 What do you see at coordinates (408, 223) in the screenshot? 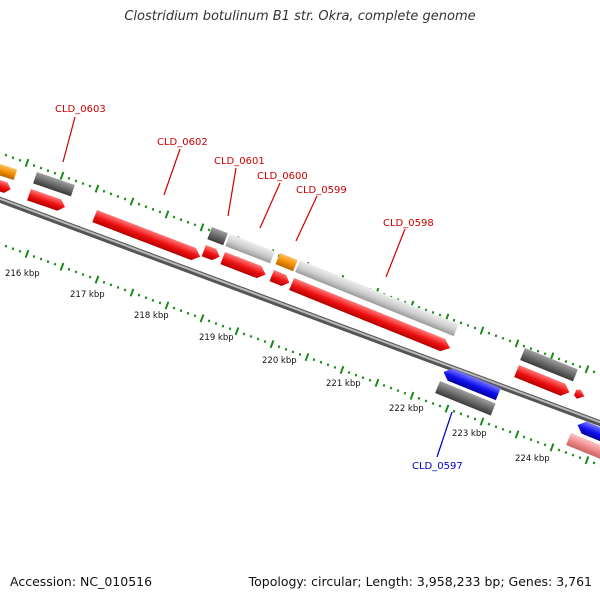
I see `gene-label: CLD_0598` at bounding box center [408, 223].